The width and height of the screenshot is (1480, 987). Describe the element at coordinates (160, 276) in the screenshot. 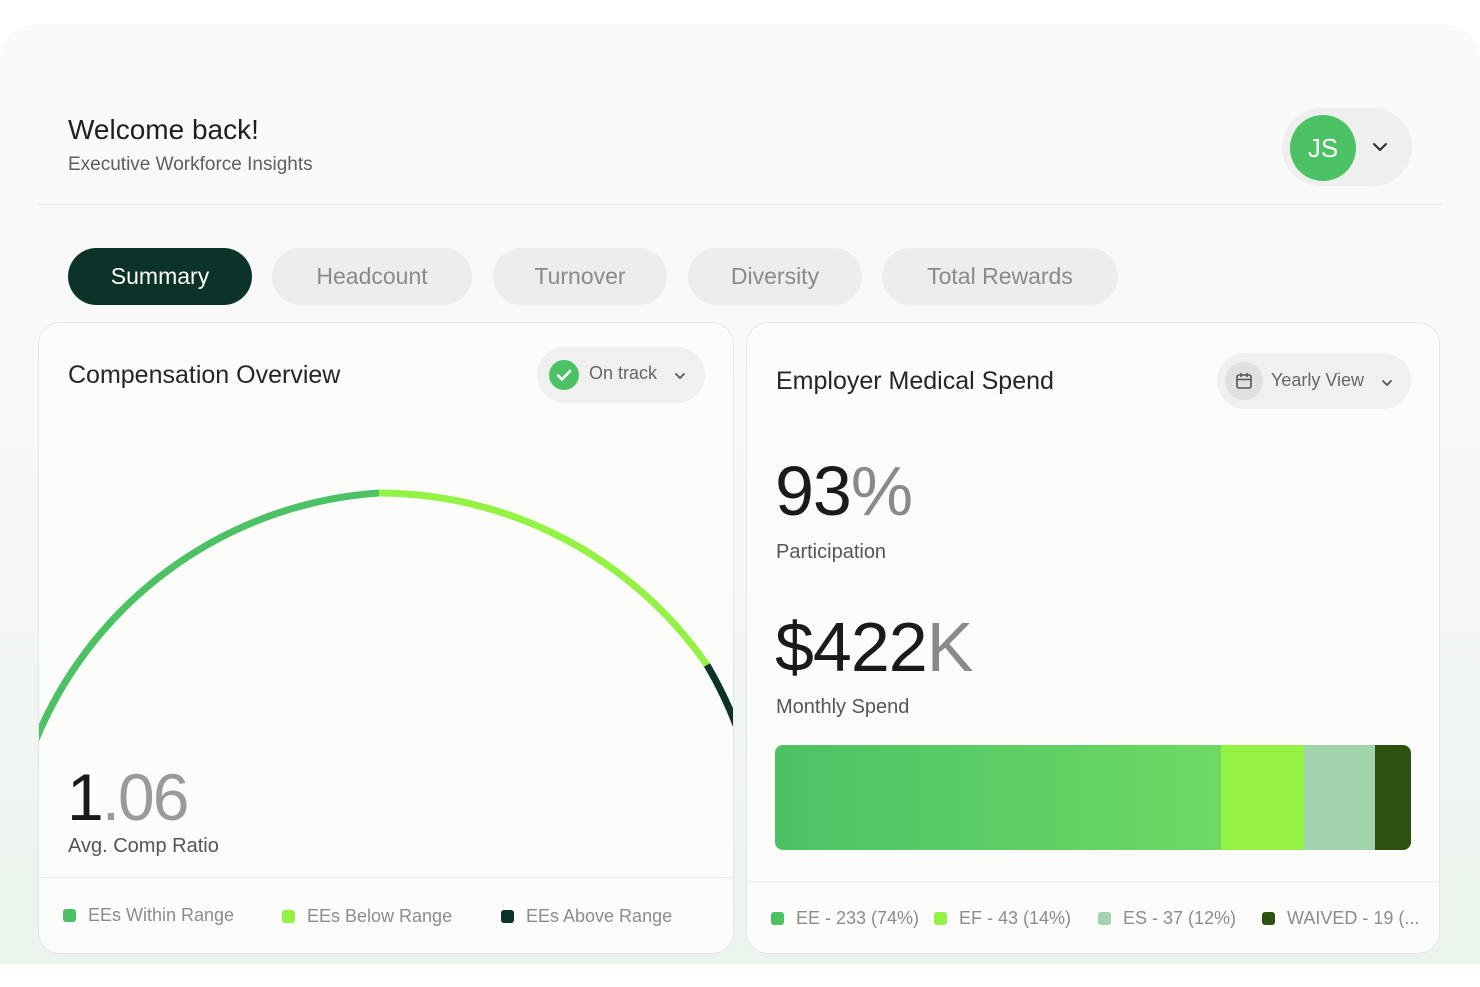

I see `tab-summary: Summary` at that location.